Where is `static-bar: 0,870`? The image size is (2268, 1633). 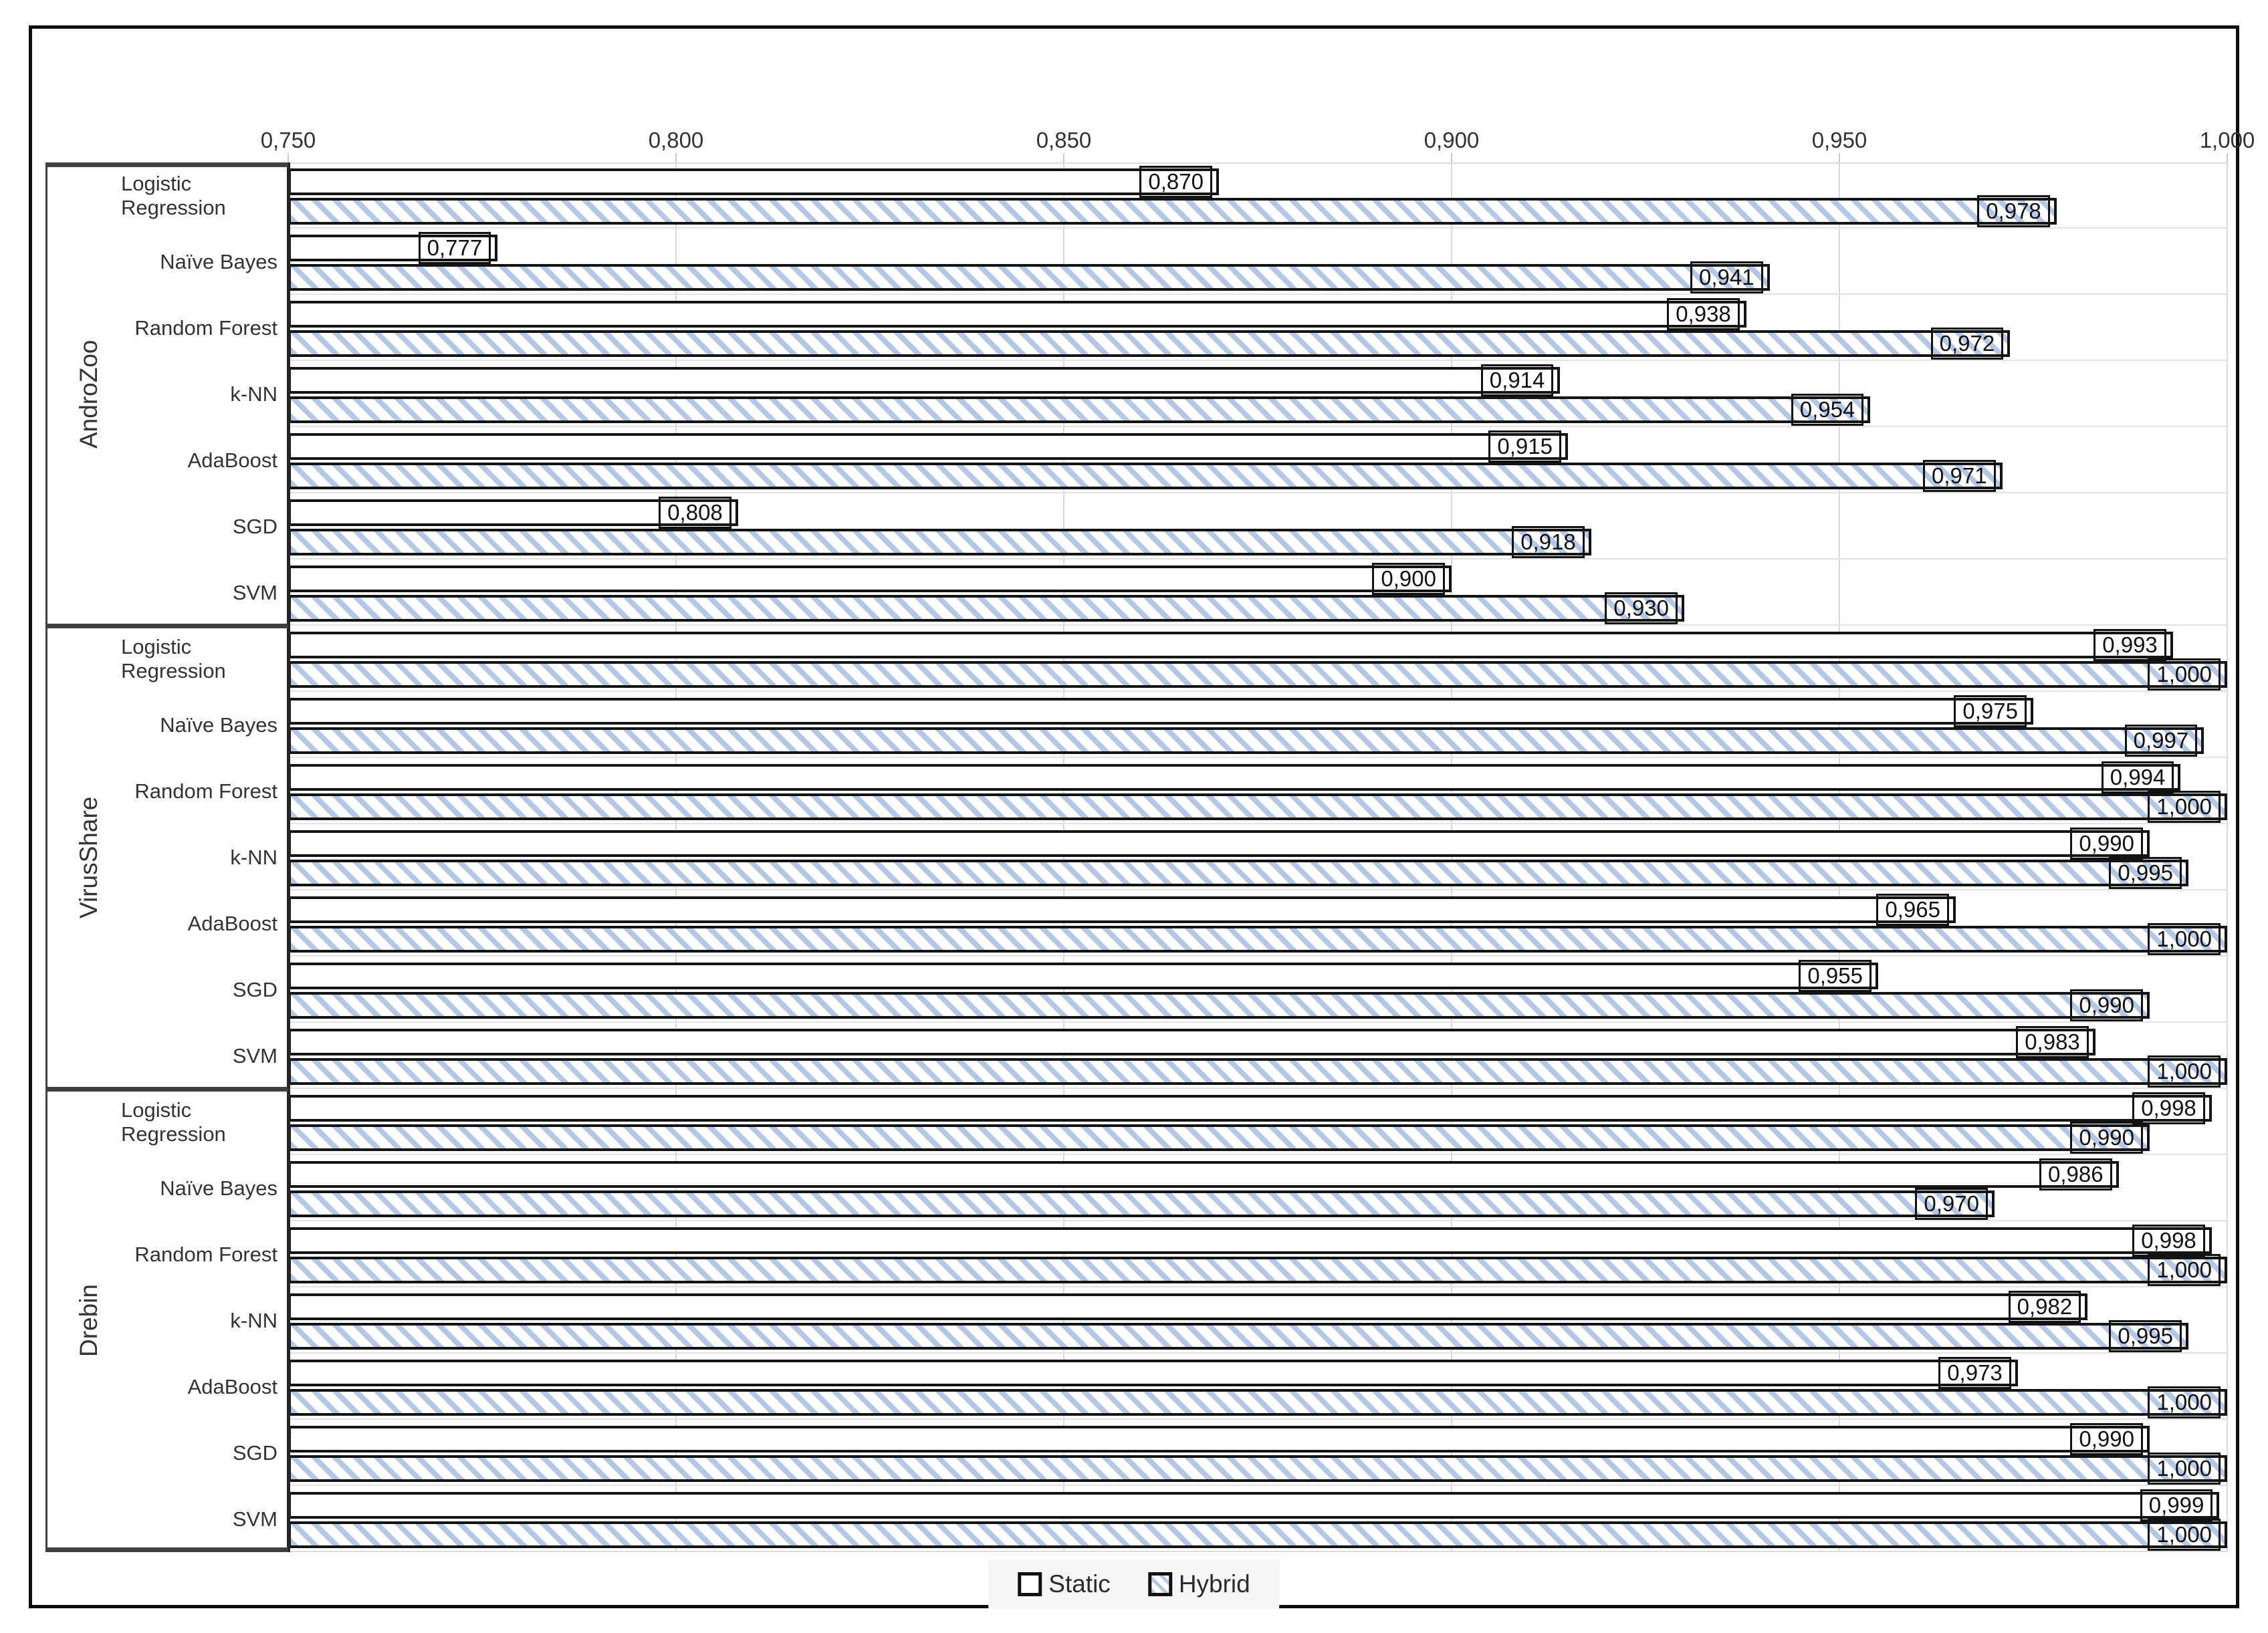 static-bar: 0,870 is located at coordinates (753, 182).